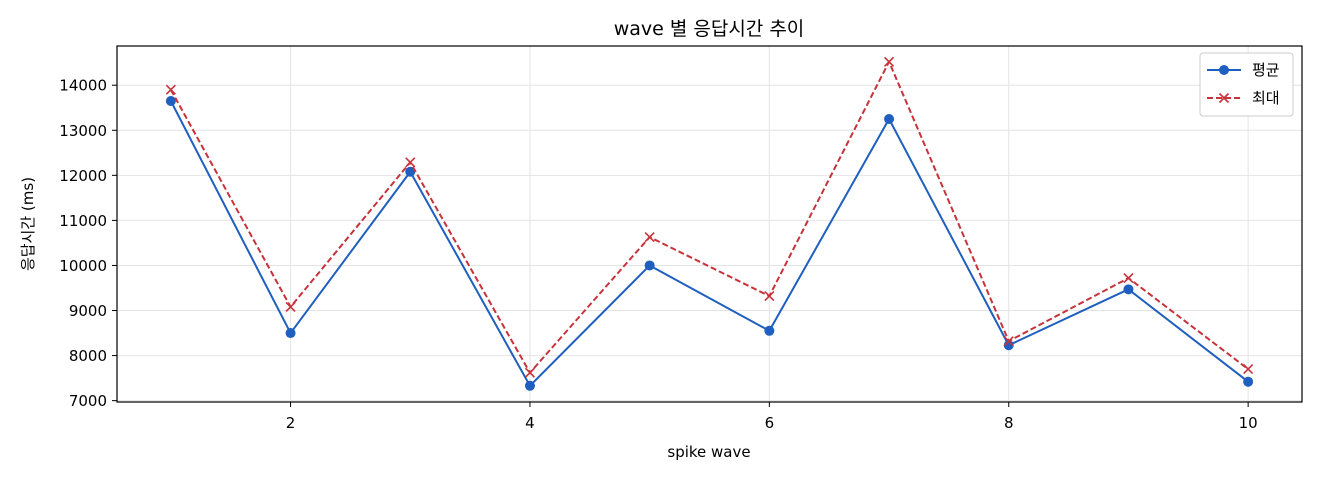  I want to click on y-tick-label: 9000, so click(88, 311).